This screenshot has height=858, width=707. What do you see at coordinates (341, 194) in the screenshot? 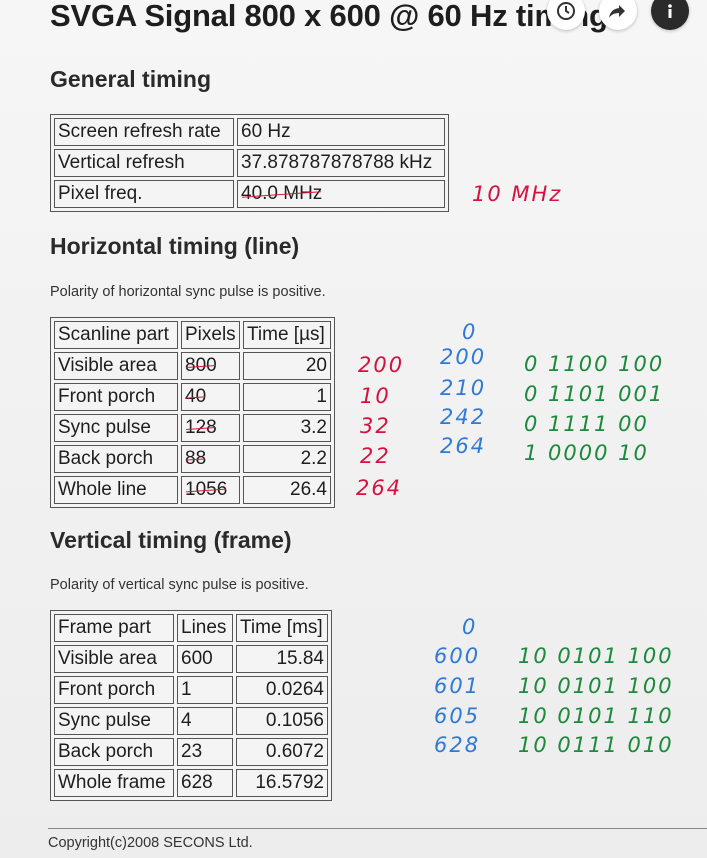
I see `general-value: 40.0 MHz` at bounding box center [341, 194].